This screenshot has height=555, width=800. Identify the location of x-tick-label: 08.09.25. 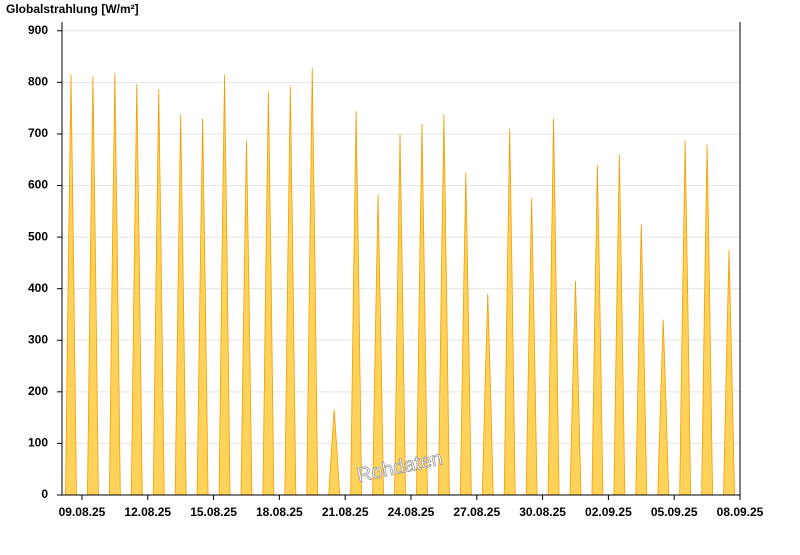
(740, 512).